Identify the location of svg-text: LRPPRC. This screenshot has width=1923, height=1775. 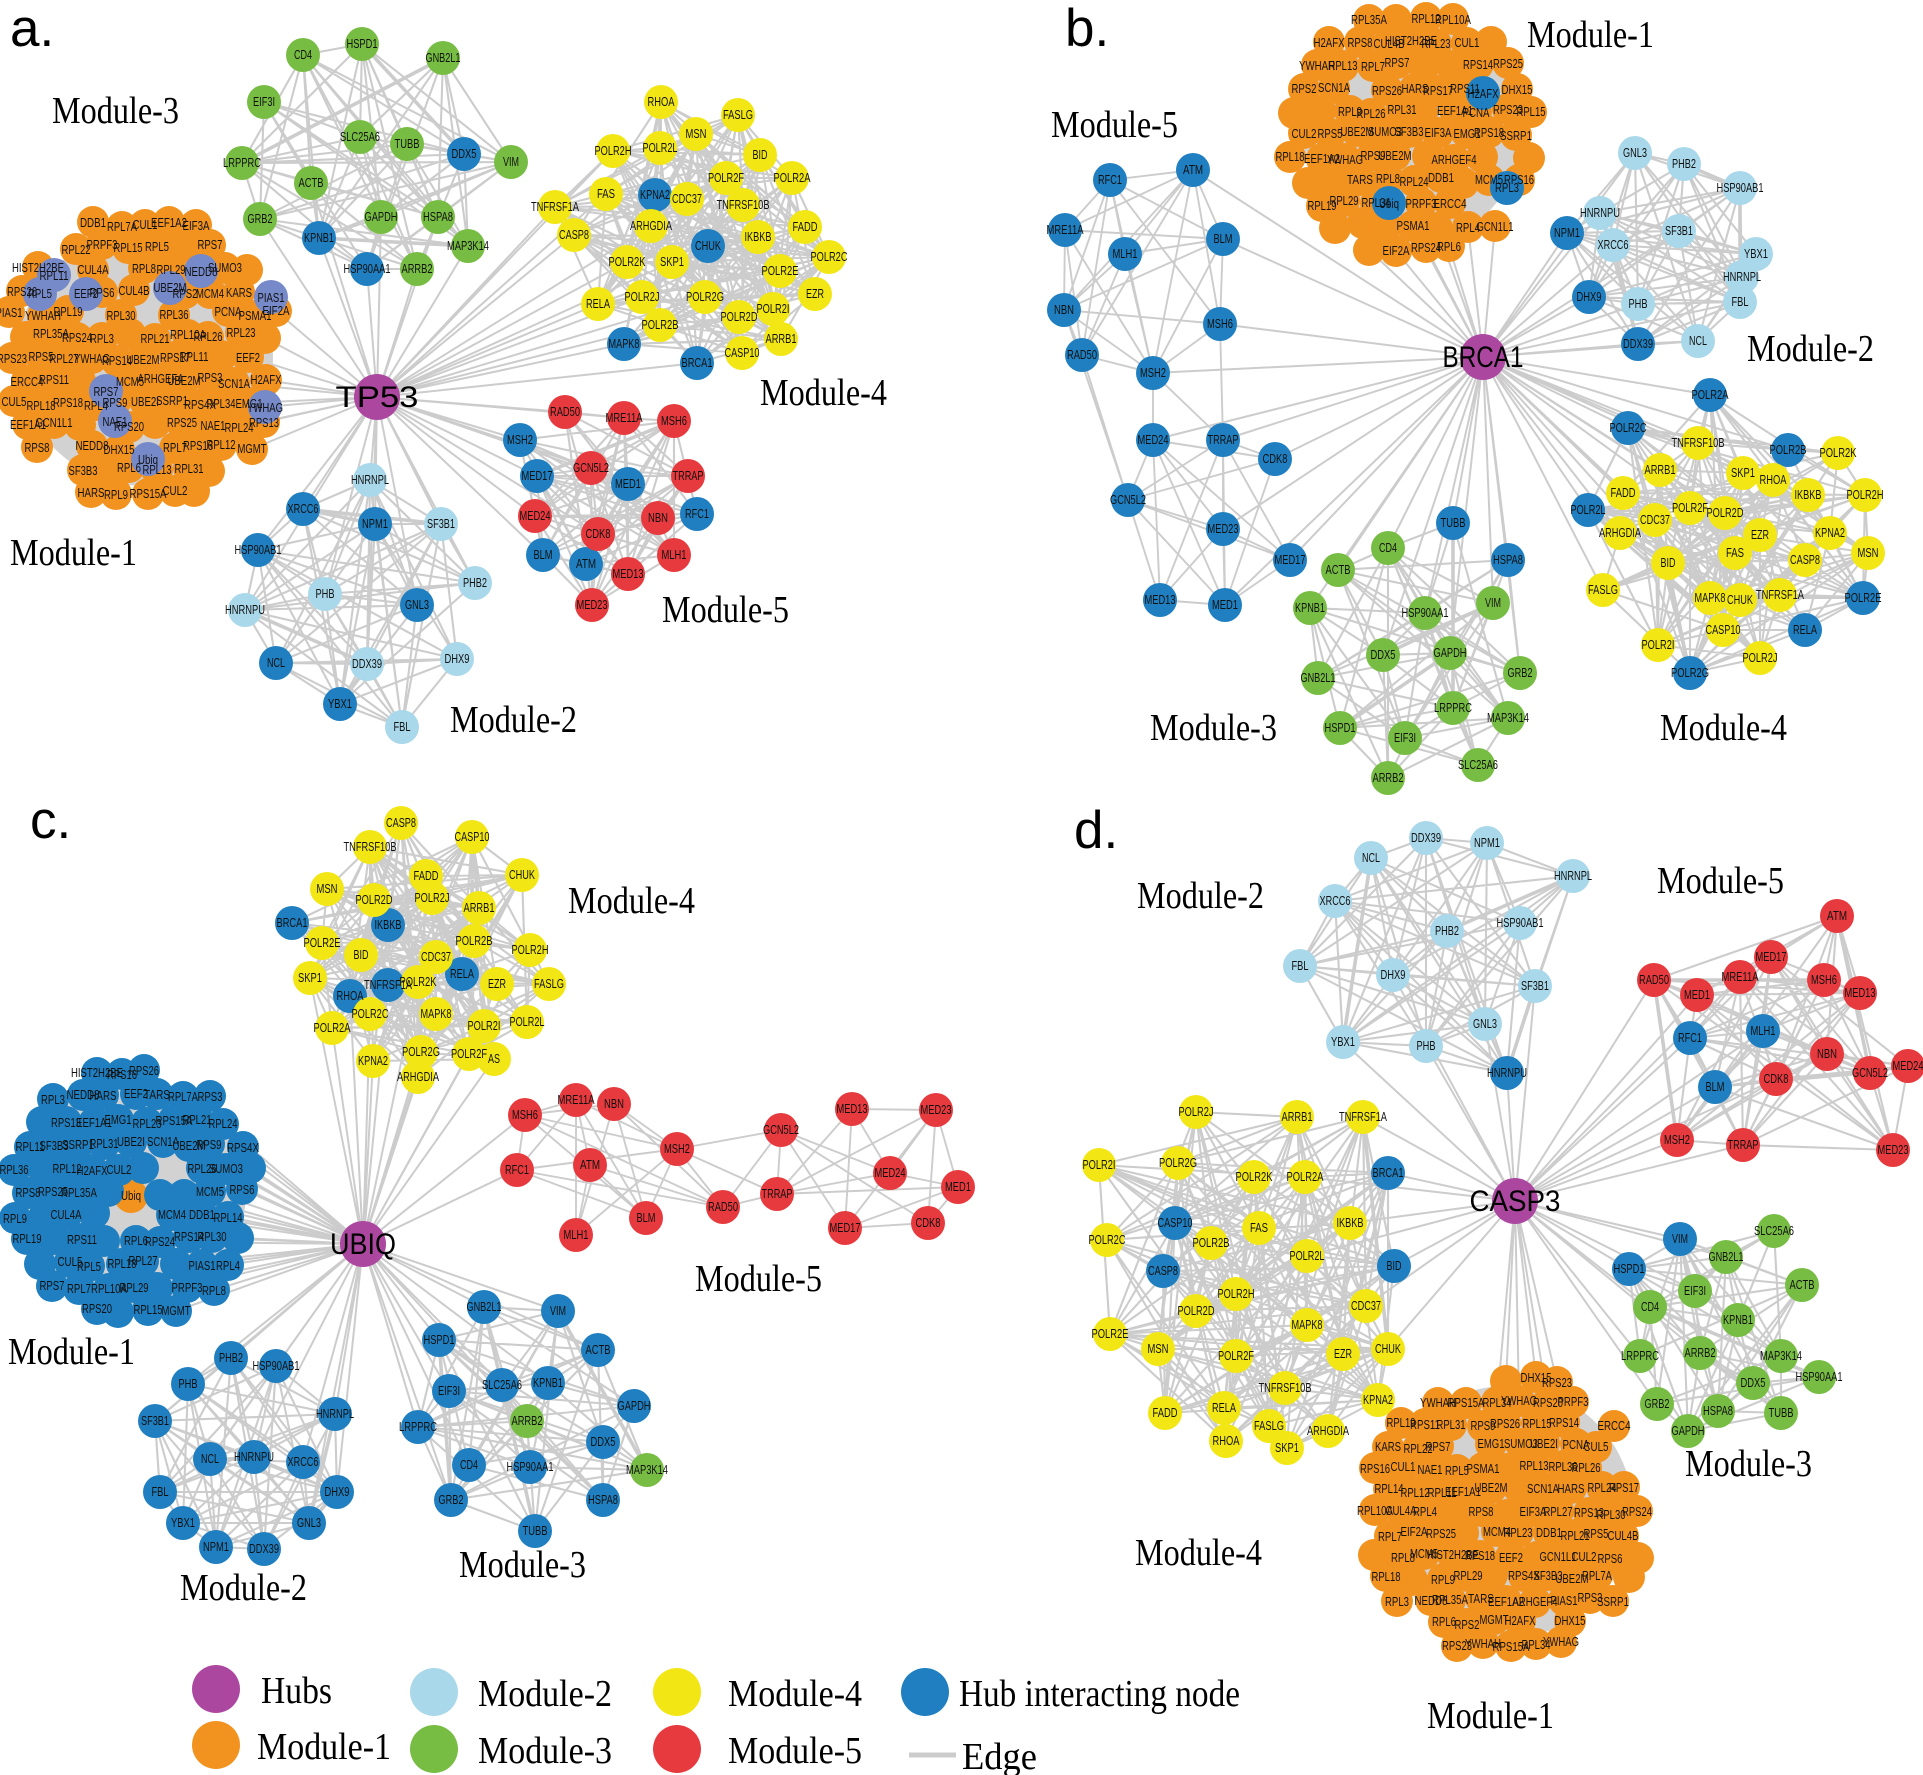
(1640, 1356).